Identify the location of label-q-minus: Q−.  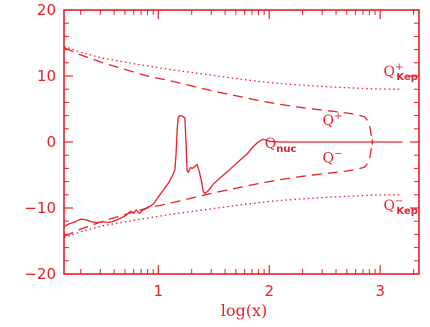
(332, 157).